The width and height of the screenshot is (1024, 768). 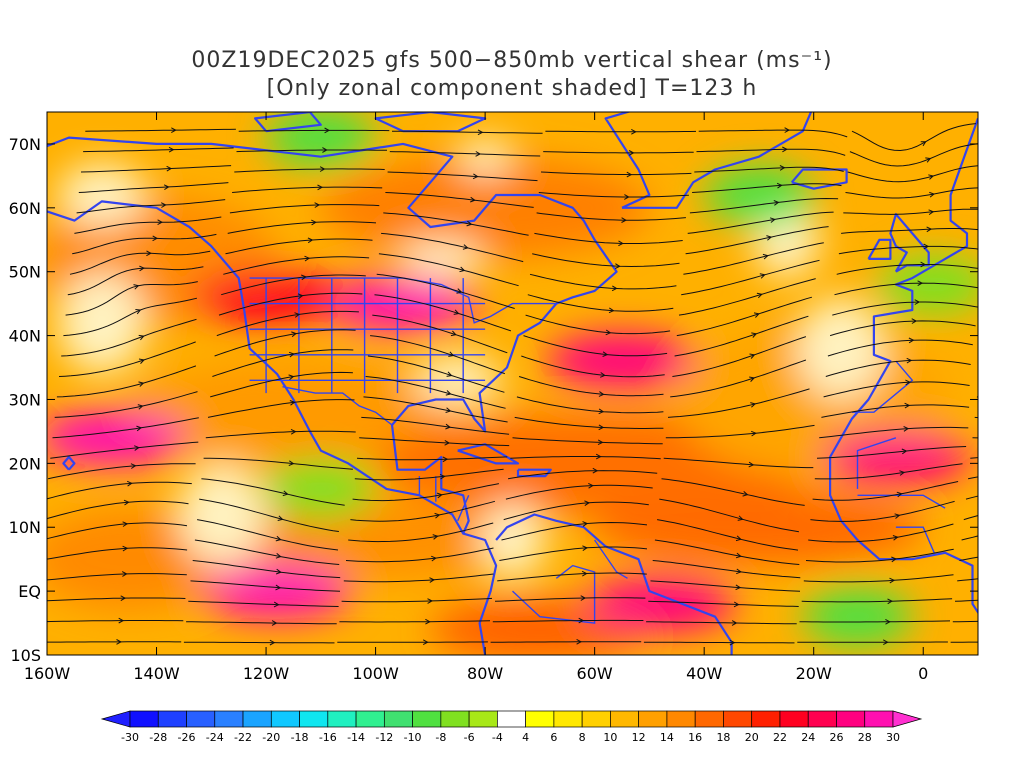 What do you see at coordinates (25, 399) in the screenshot?
I see `y-tick-label: 30N` at bounding box center [25, 399].